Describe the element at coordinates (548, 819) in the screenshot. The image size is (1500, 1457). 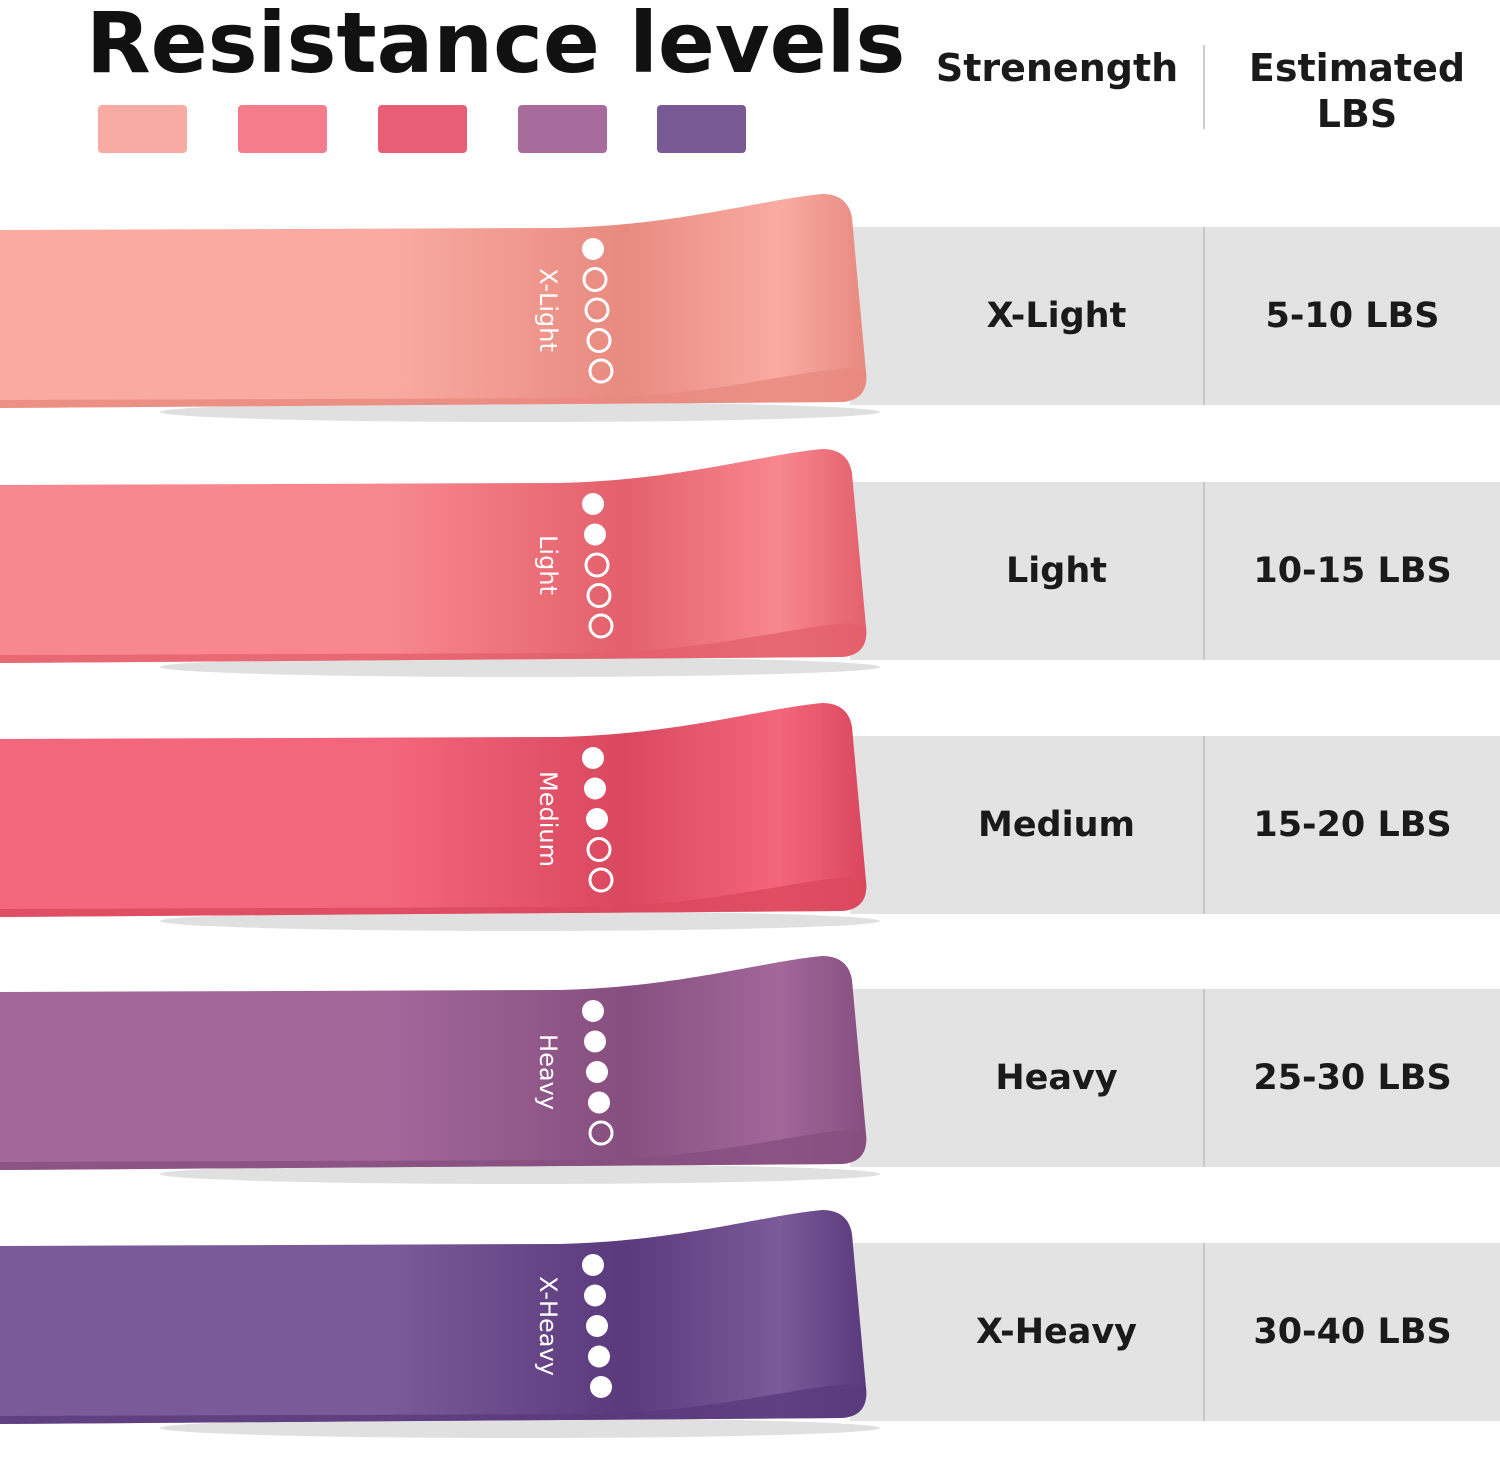
I see `band-label: Medium` at that location.